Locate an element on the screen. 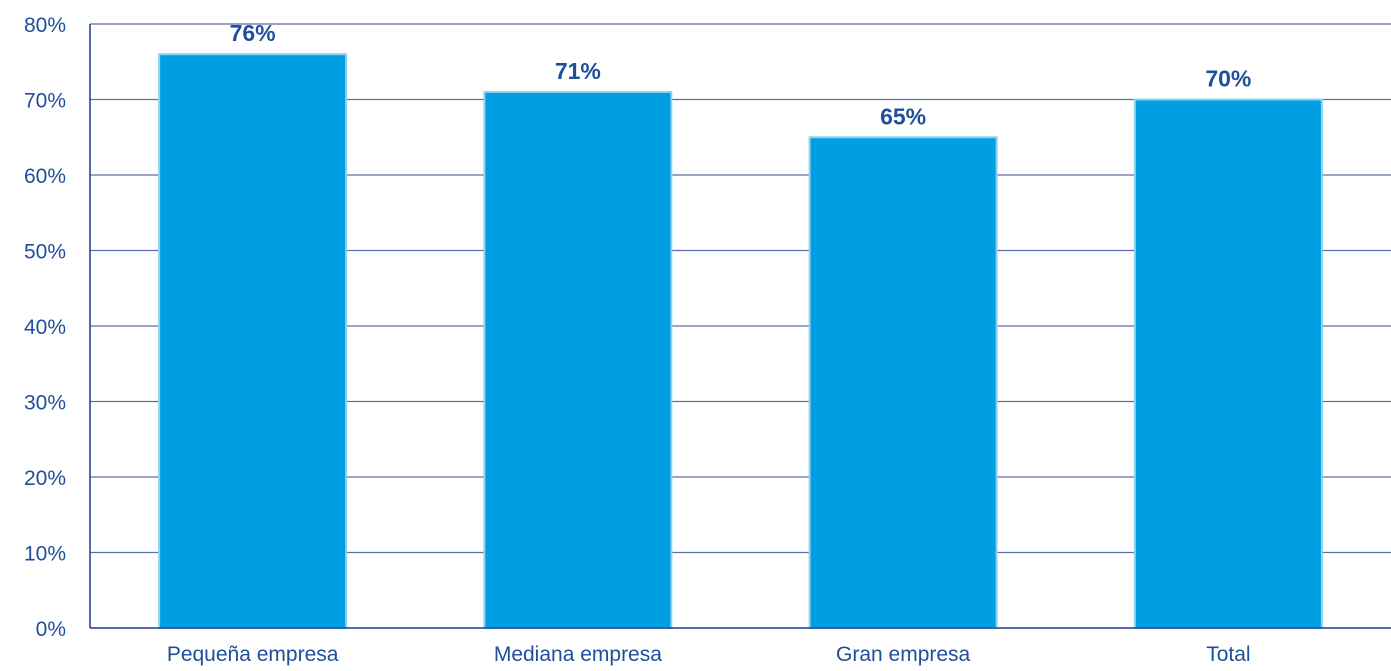 The image size is (1391, 671). data-labels: 76% 71% 65% 70% is located at coordinates (741, 74).